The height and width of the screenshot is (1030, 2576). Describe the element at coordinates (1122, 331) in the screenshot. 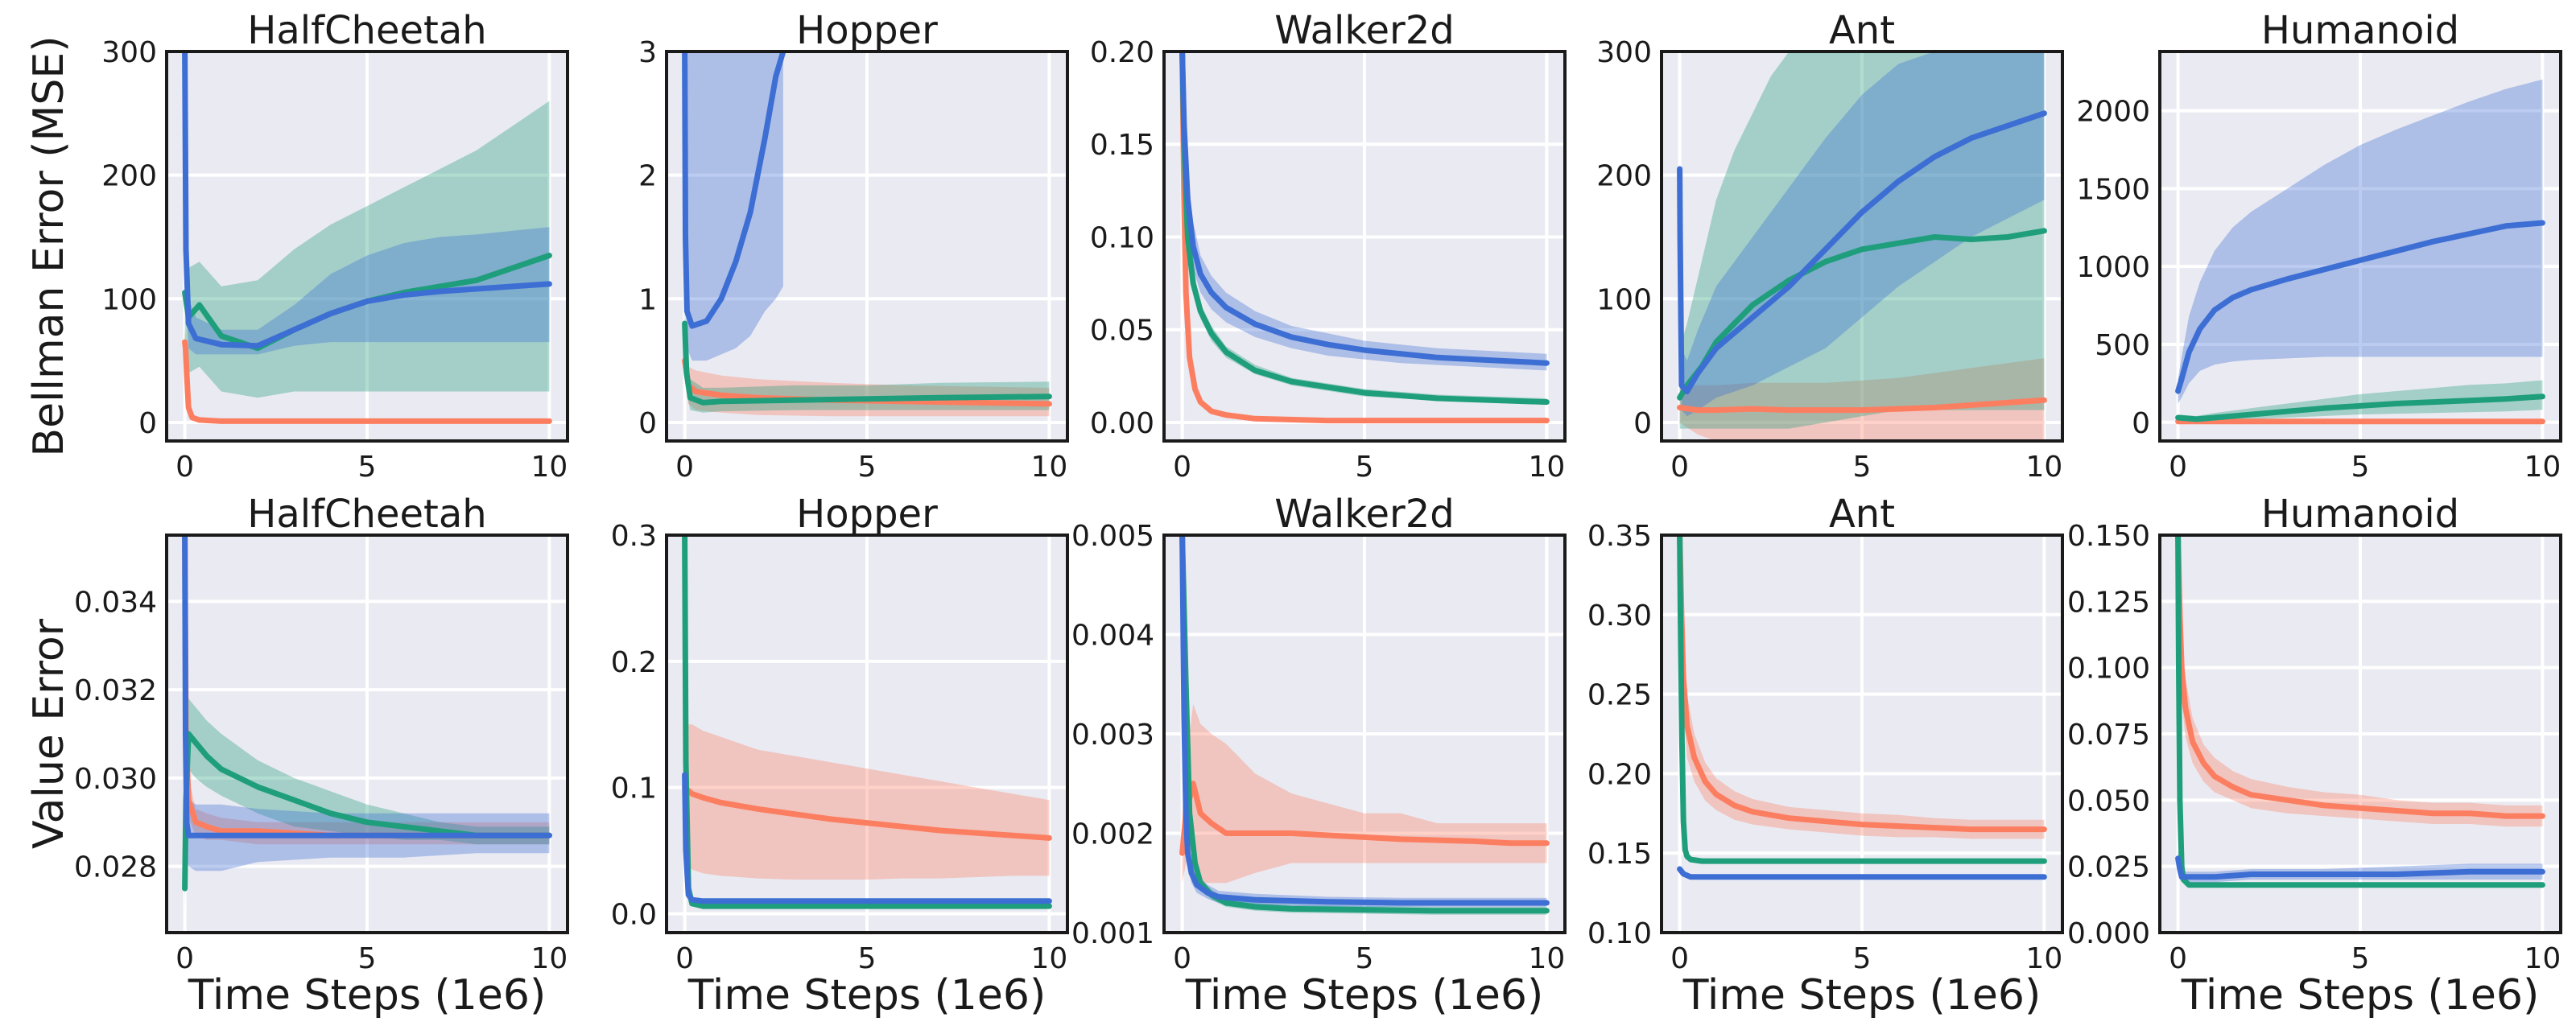

I see `y-tick-label: 0.05` at that location.